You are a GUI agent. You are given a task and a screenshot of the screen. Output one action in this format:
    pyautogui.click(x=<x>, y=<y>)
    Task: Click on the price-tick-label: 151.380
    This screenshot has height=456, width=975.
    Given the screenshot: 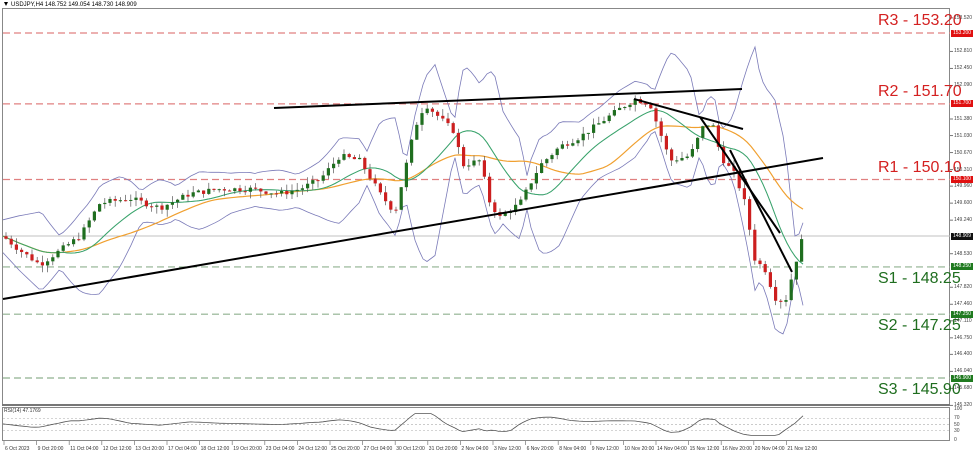 What is the action you would take?
    pyautogui.click(x=963, y=119)
    